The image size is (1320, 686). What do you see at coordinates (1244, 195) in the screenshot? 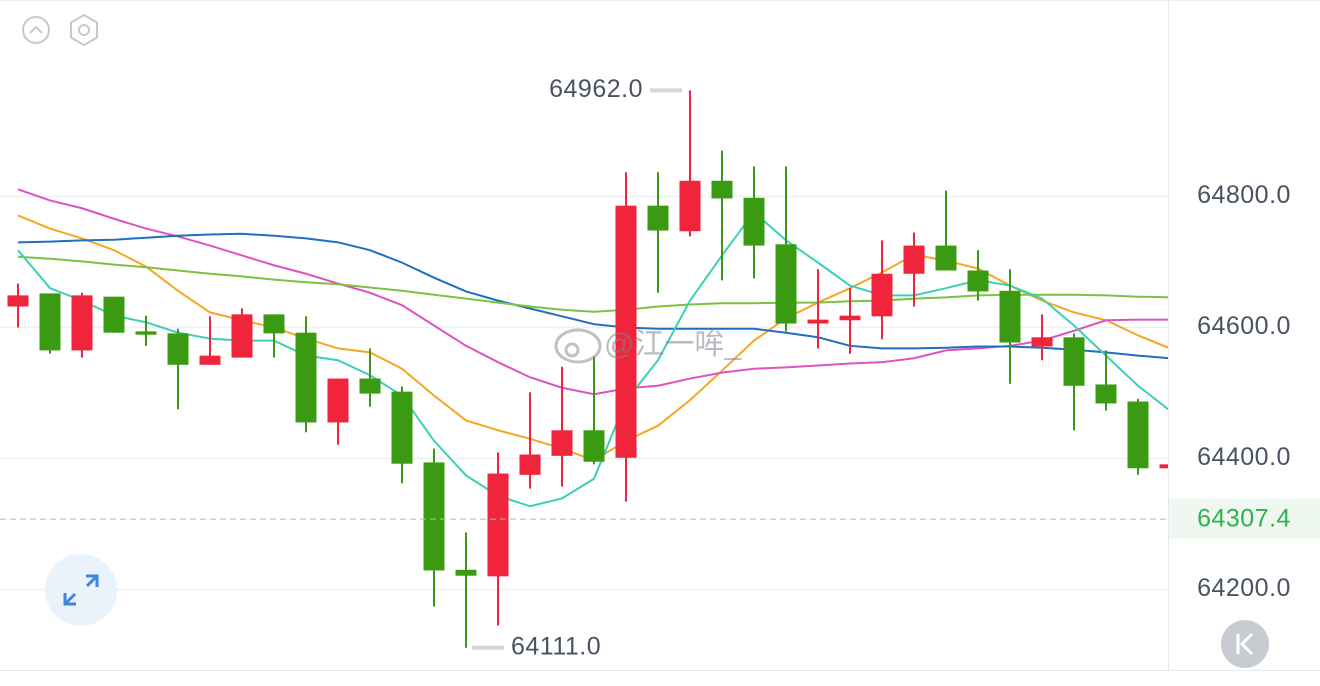
I see `y-tick-label: 64800.0` at bounding box center [1244, 195].